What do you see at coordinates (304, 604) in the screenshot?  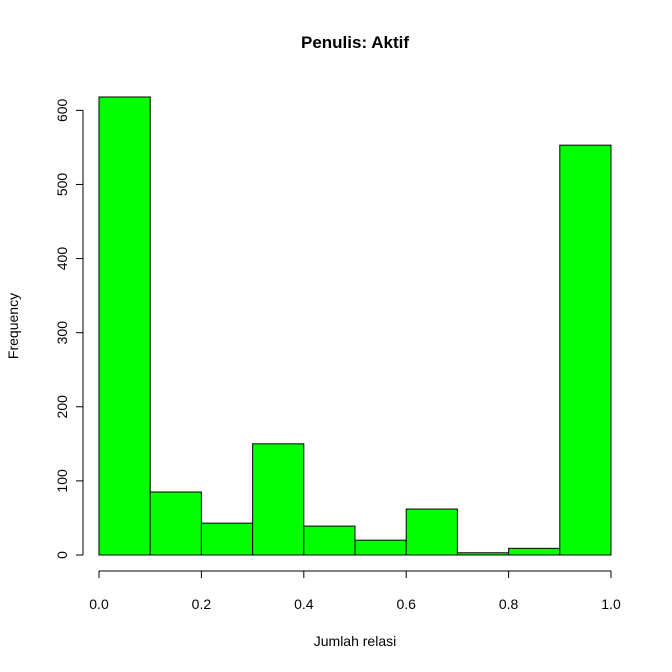 I see `x-tick-label: 0.4` at bounding box center [304, 604].